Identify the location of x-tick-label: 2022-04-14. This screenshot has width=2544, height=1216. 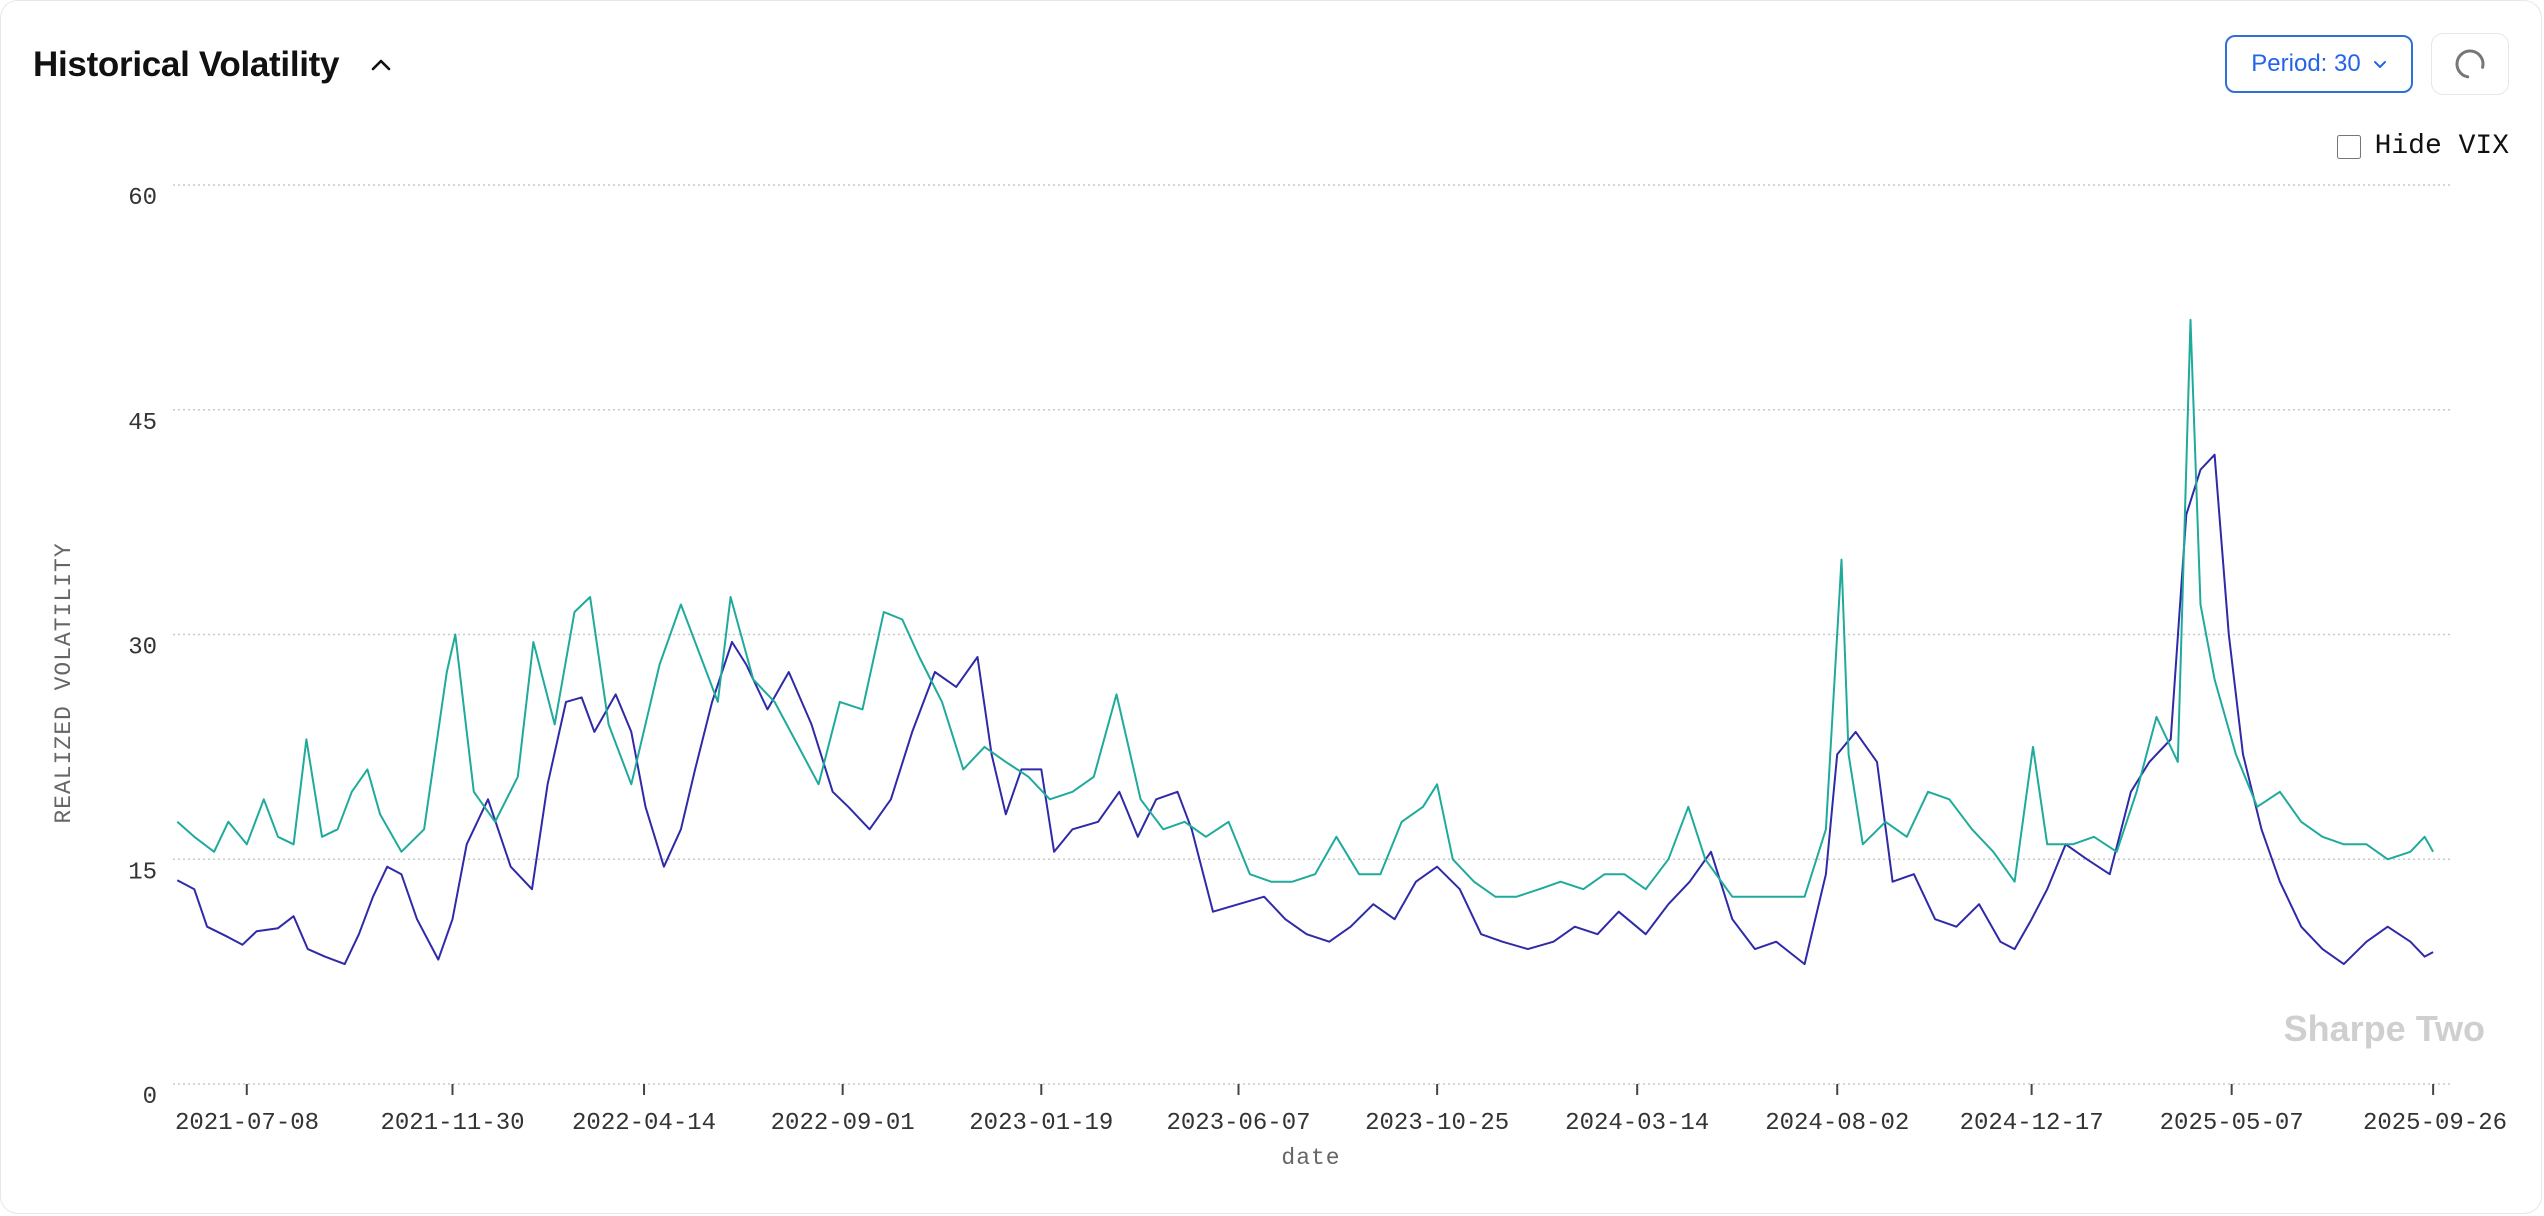
(644, 1123).